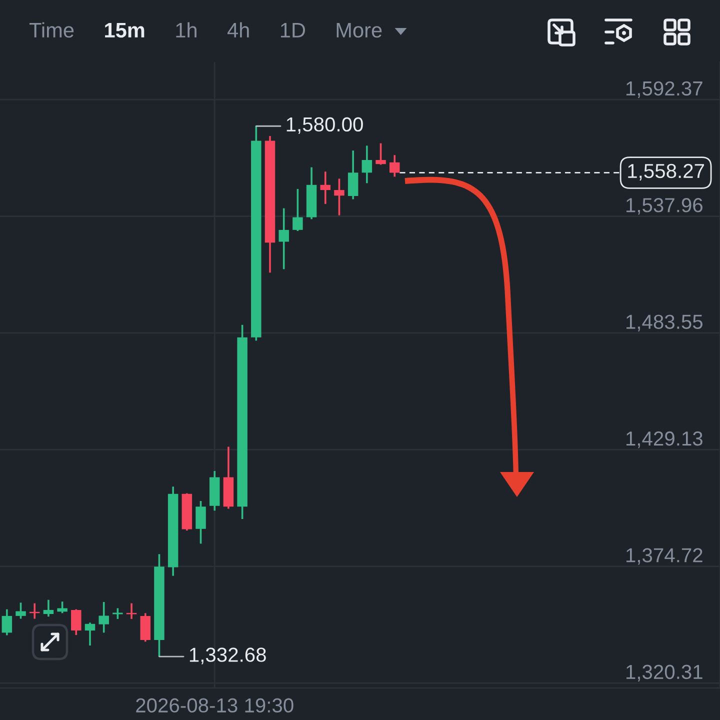 The width and height of the screenshot is (720, 720). Describe the element at coordinates (664, 673) in the screenshot. I see `y-tick-label: 1,320.31` at that location.